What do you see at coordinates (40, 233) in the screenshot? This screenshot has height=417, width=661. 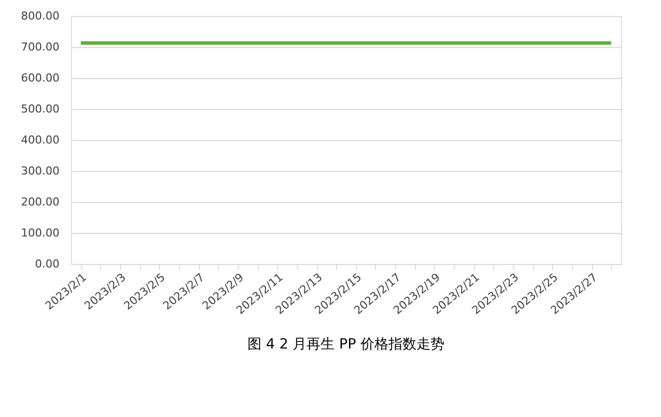 I see `y-tick-label: 100.00` at bounding box center [40, 233].